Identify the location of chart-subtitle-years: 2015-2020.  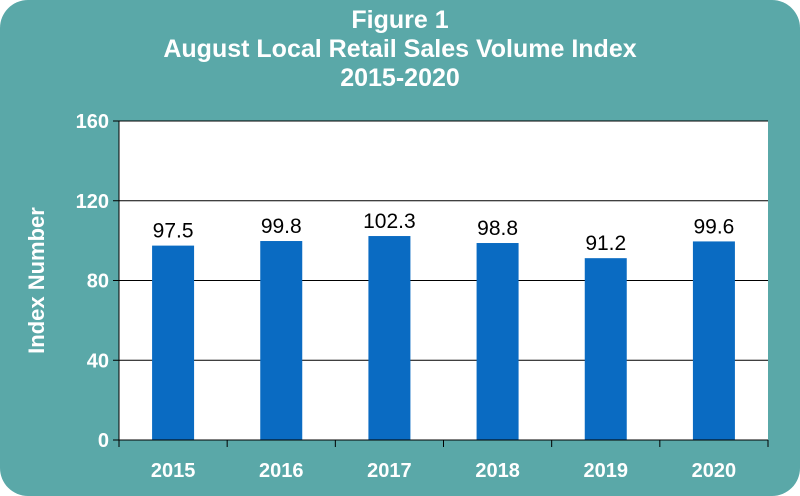
(400, 78).